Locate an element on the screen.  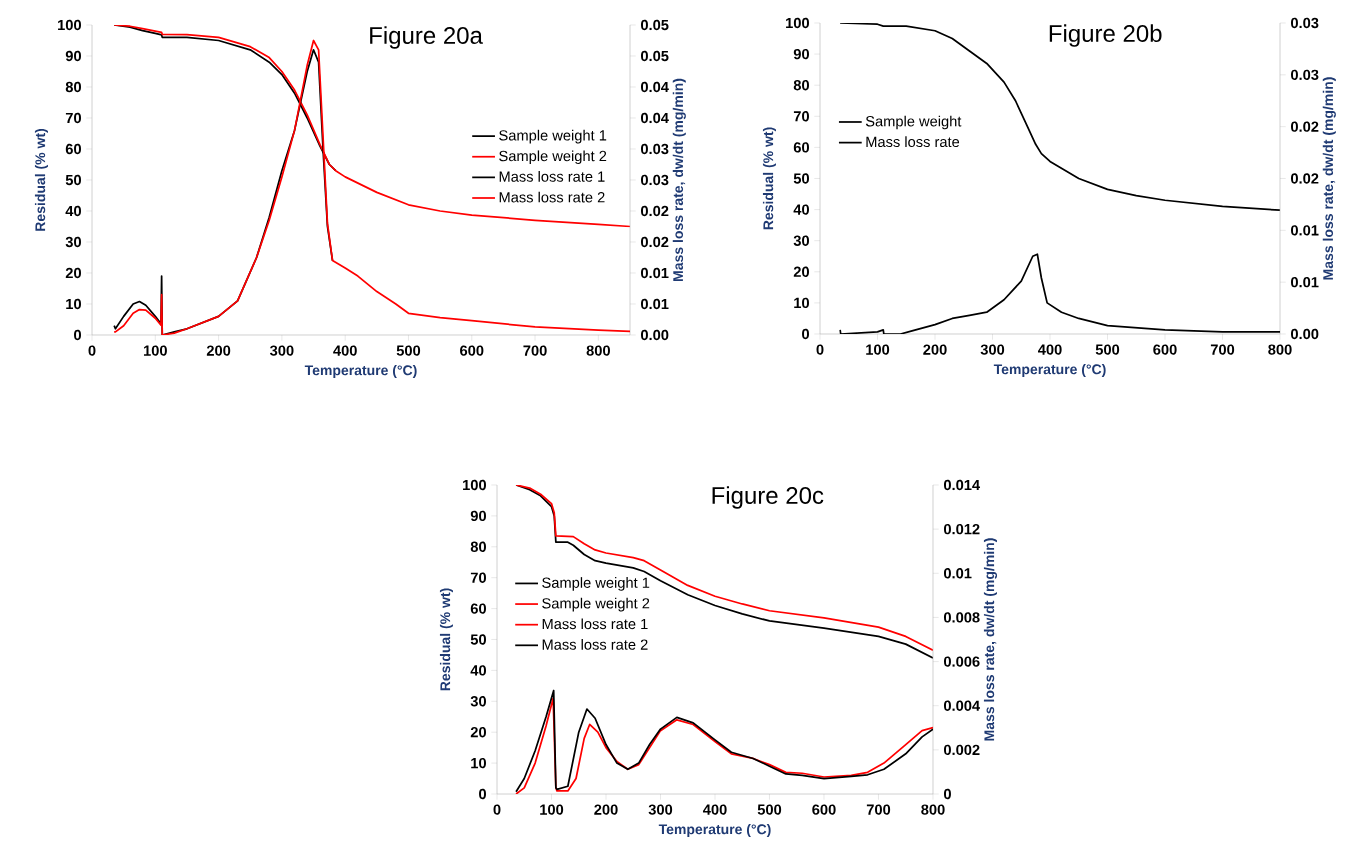
legend-label: Sample weight is located at coordinates (913, 122).